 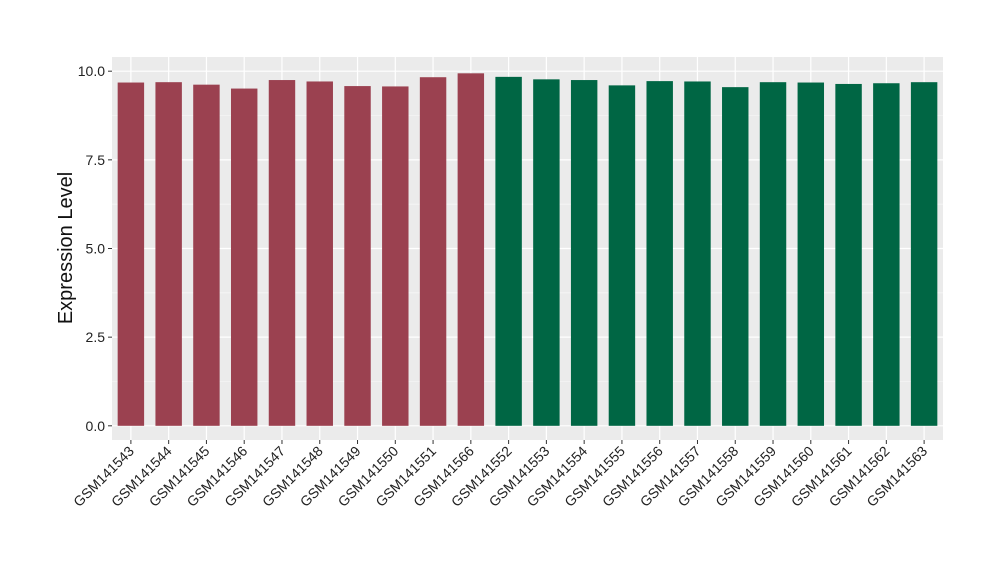 What do you see at coordinates (96, 160) in the screenshot?
I see `y-tick-label: 7.5` at bounding box center [96, 160].